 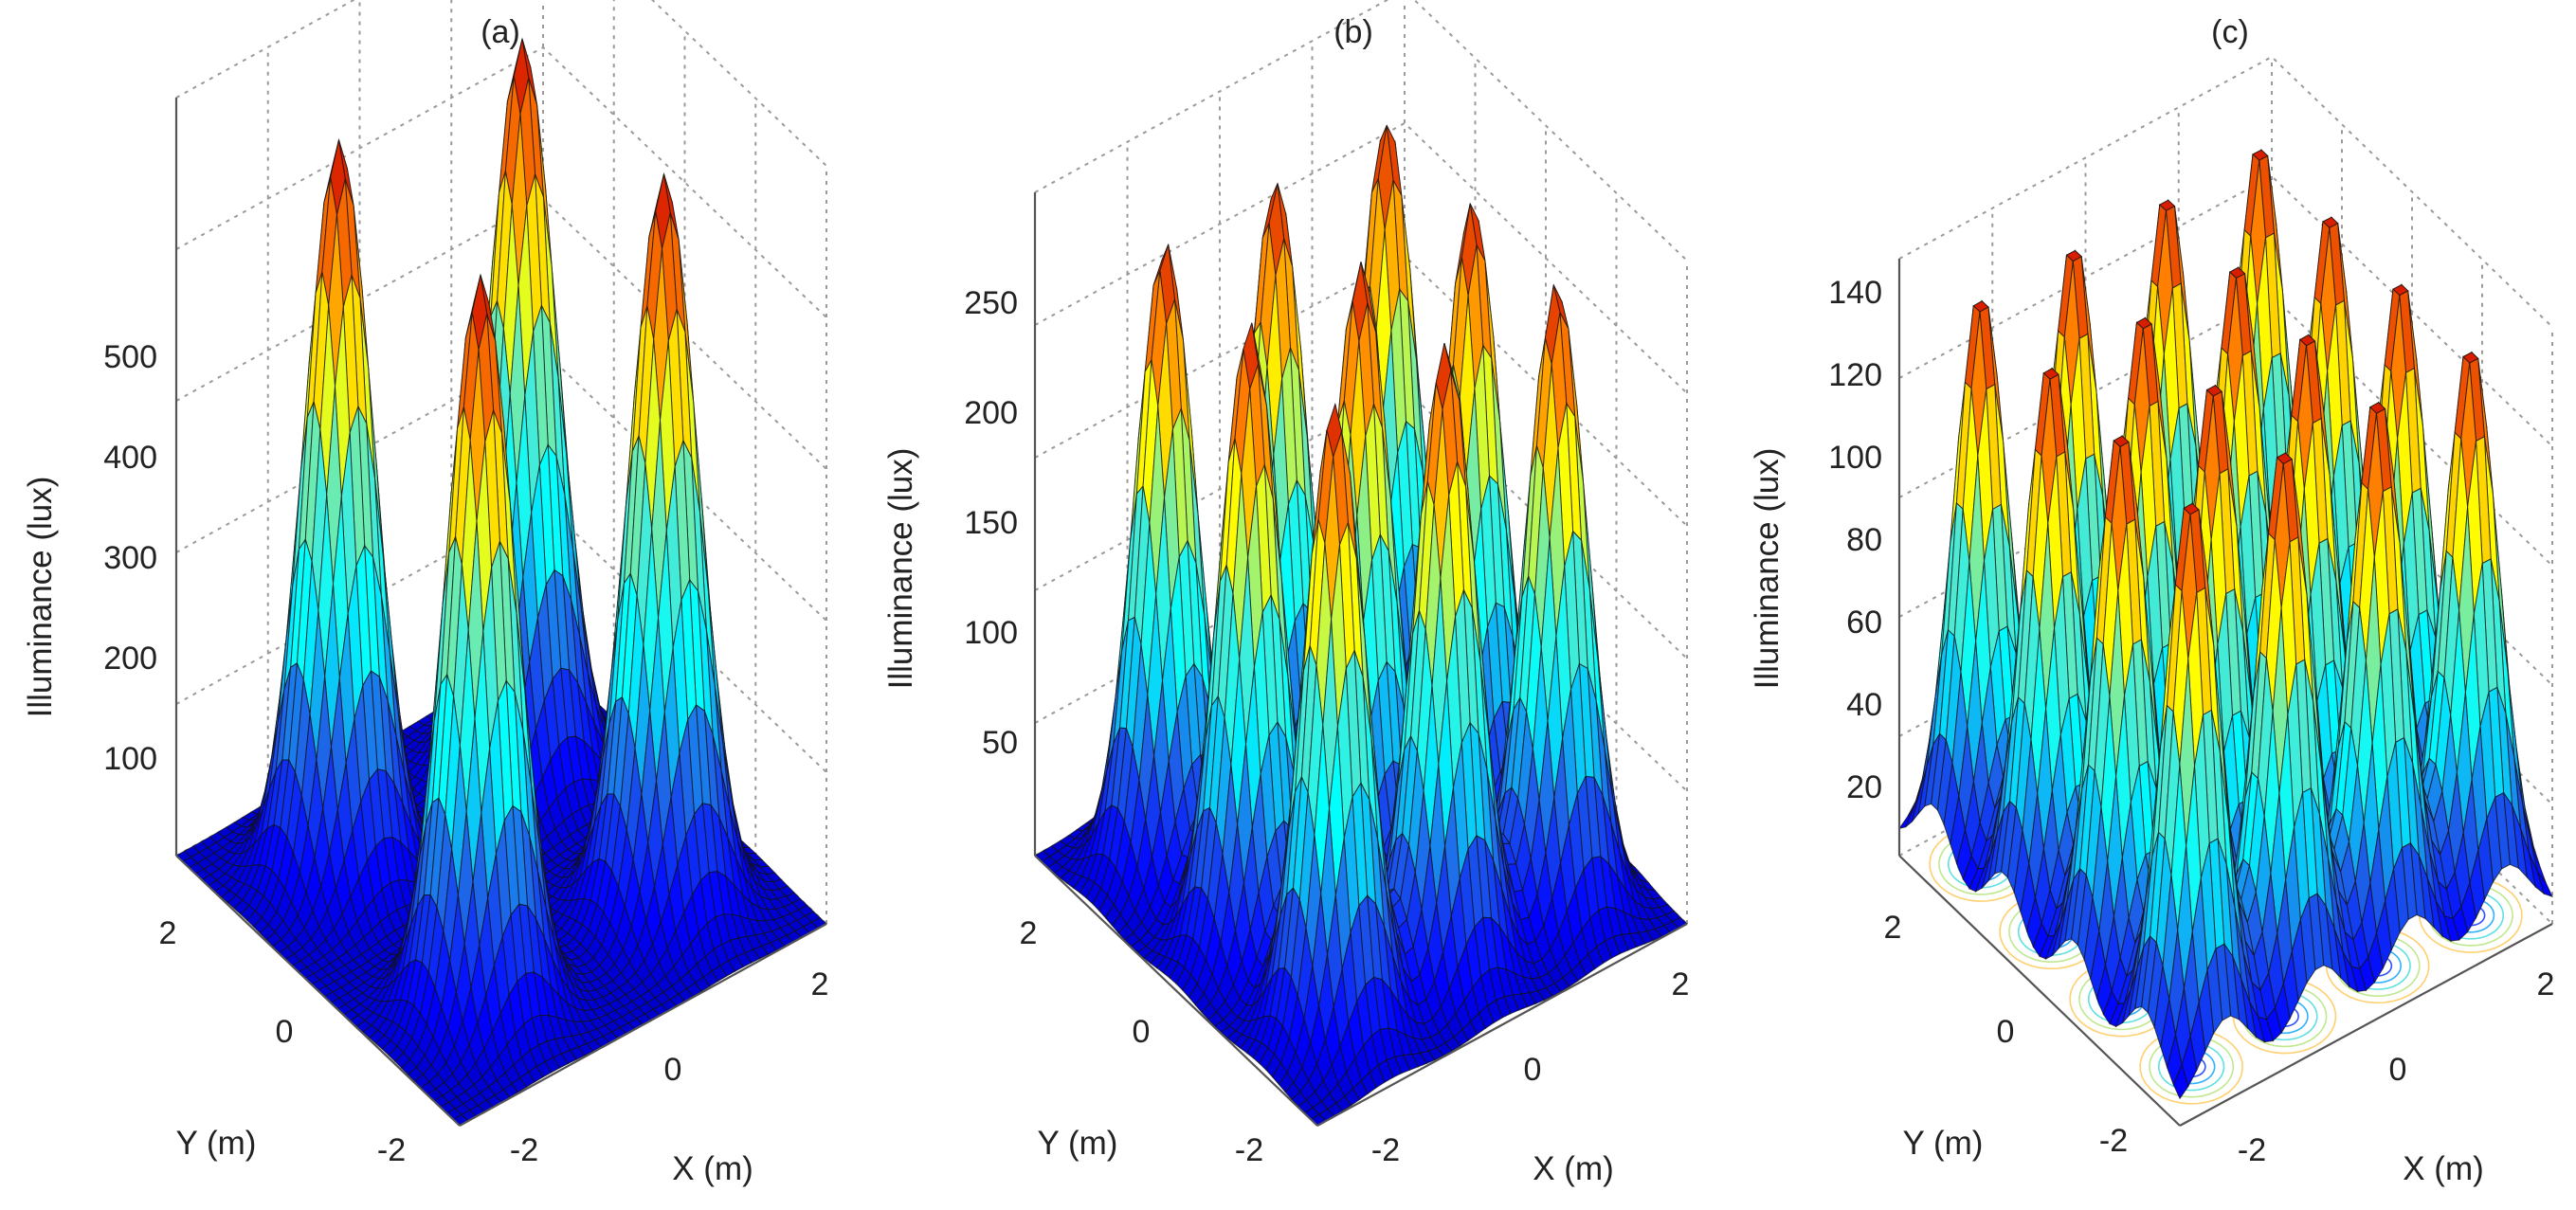 What do you see at coordinates (673, 1070) in the screenshot?
I see `panel-a-x-tick-label: 0` at bounding box center [673, 1070].